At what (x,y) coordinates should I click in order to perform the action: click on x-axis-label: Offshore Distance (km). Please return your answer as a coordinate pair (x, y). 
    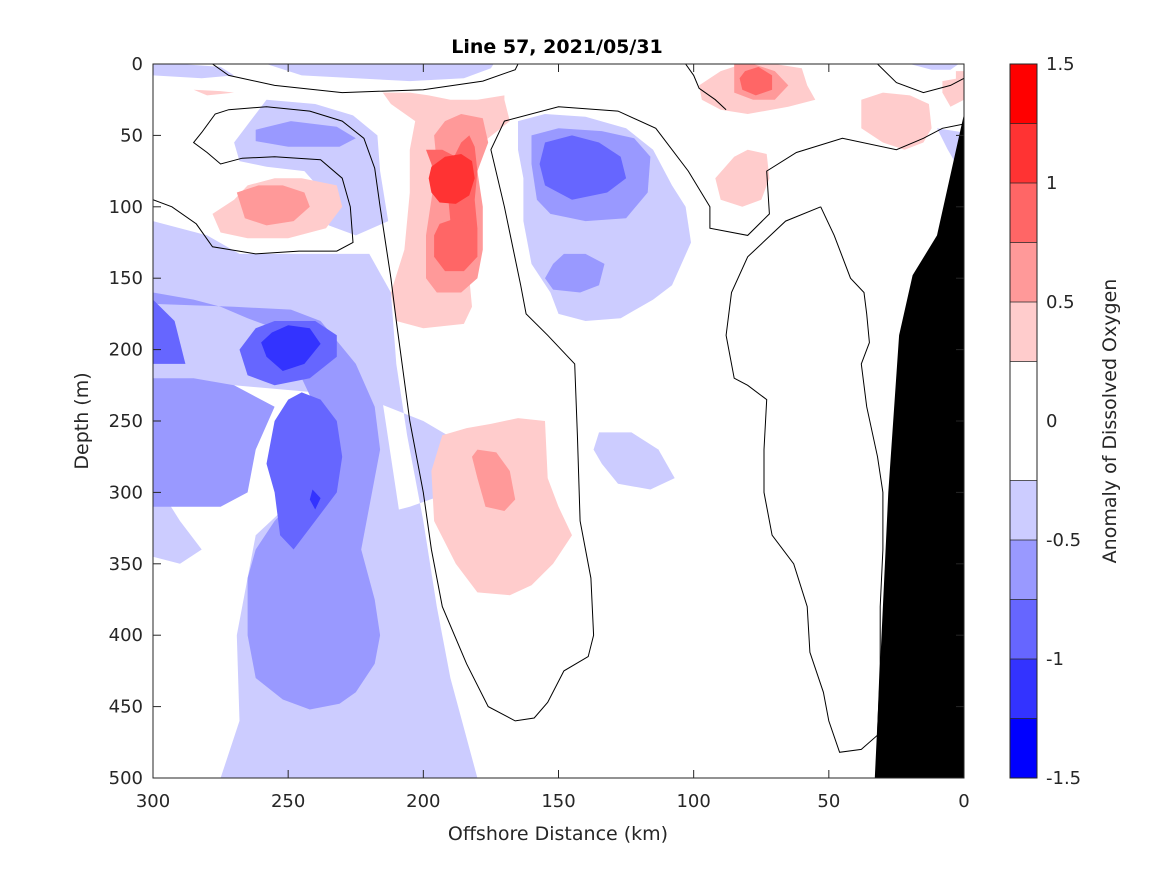
    Looking at the image, I should click on (558, 834).